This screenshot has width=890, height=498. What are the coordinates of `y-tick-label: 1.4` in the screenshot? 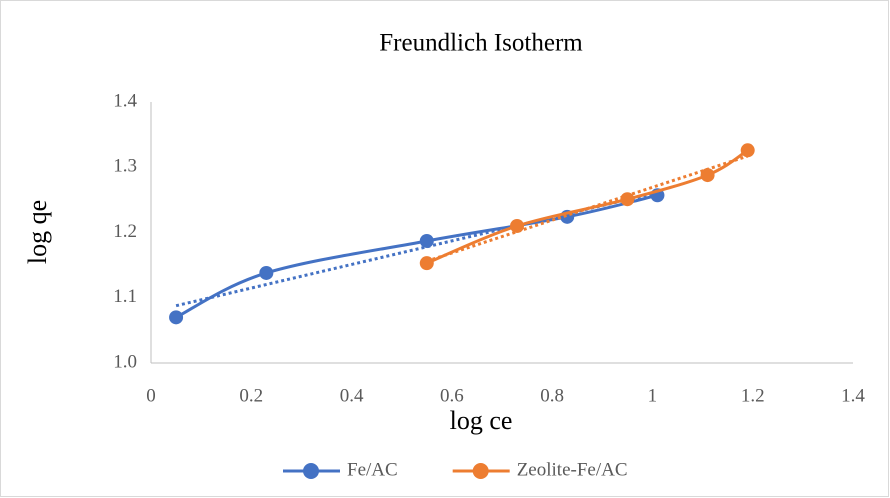 It's located at (125, 100).